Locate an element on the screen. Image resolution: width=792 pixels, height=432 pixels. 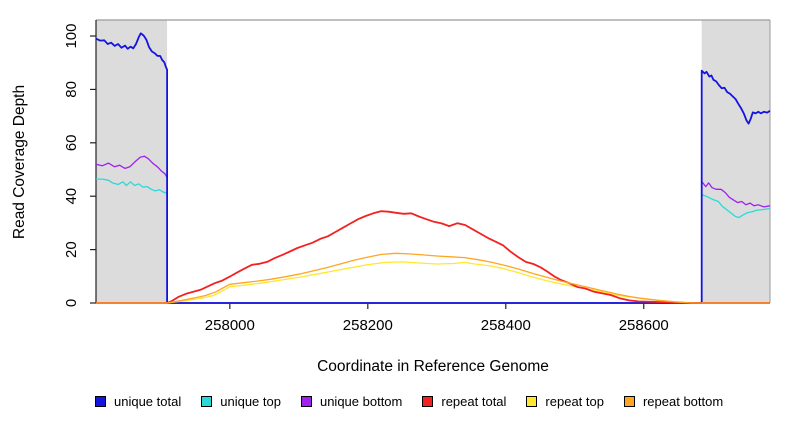
legend-item-repeat-top: repeat top is located at coordinates (565, 401).